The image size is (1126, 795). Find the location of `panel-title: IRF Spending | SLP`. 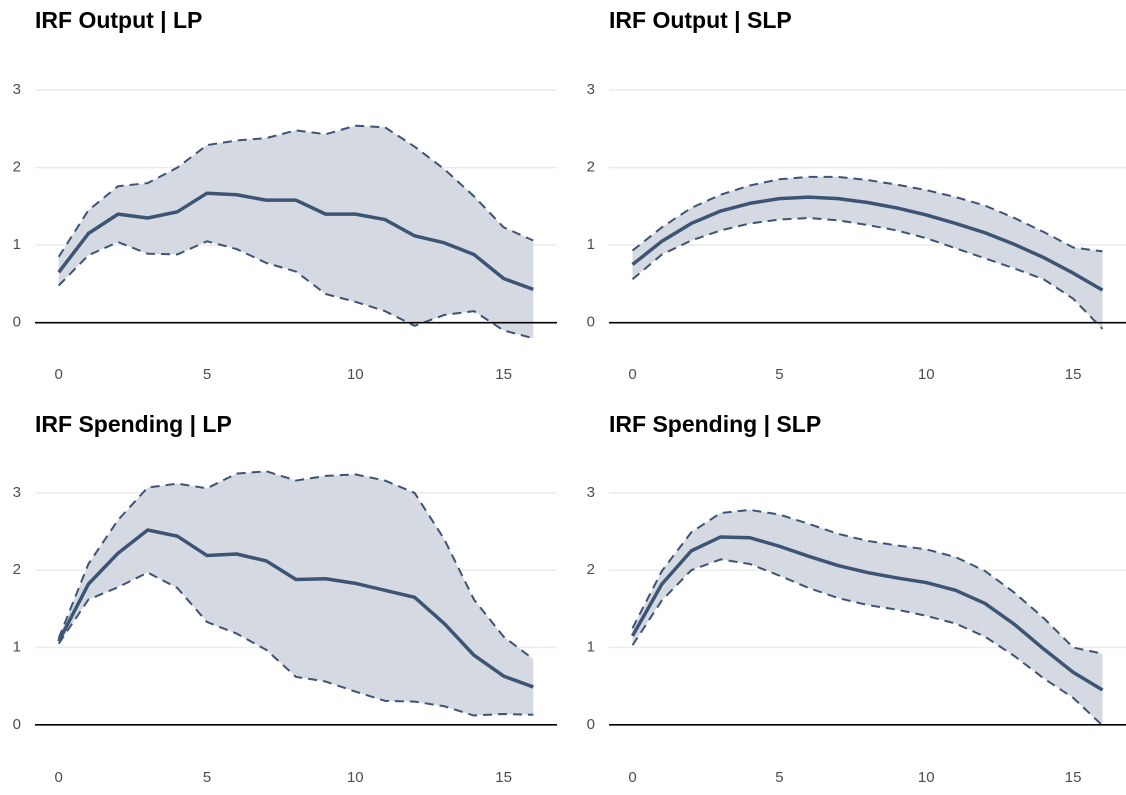

panel-title: IRF Spending | SLP is located at coordinates (715, 424).